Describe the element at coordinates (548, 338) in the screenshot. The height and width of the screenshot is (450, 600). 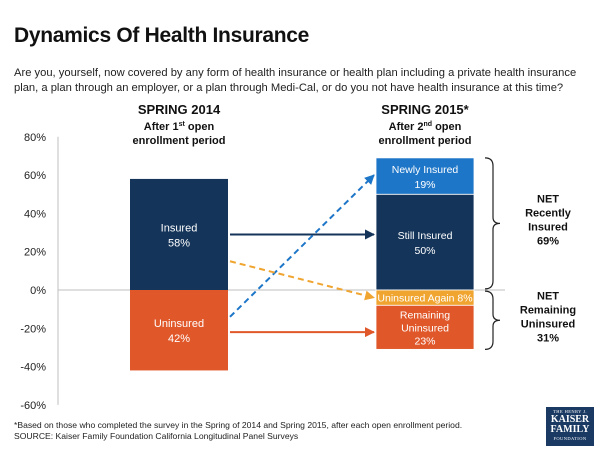
I see `net-label: 31%` at that location.